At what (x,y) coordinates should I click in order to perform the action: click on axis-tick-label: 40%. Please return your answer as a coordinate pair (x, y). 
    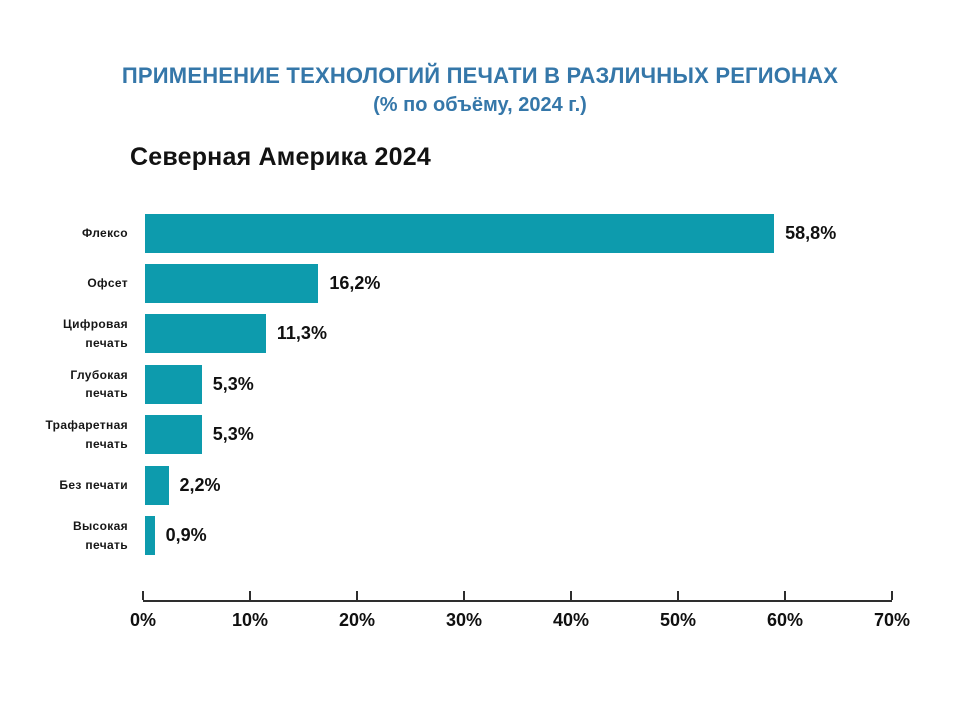
    Looking at the image, I should click on (571, 620).